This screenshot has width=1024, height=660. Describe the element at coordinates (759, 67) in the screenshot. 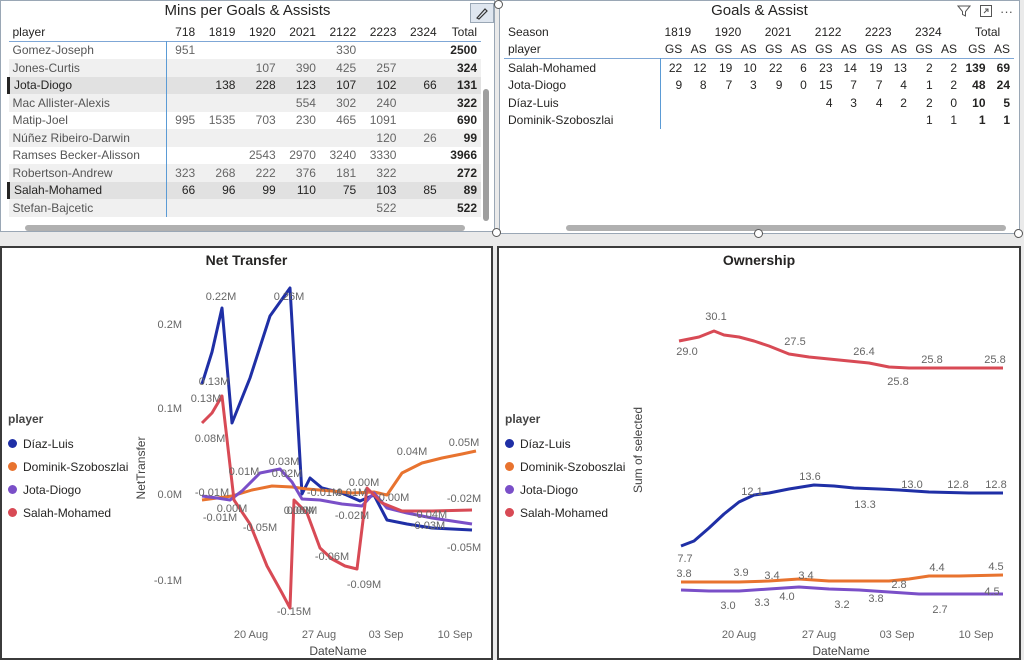

I see `table-row: Salah-Mohamed 22 12 19 10 22 6 23 14 19 13 2 2 139 69` at that location.